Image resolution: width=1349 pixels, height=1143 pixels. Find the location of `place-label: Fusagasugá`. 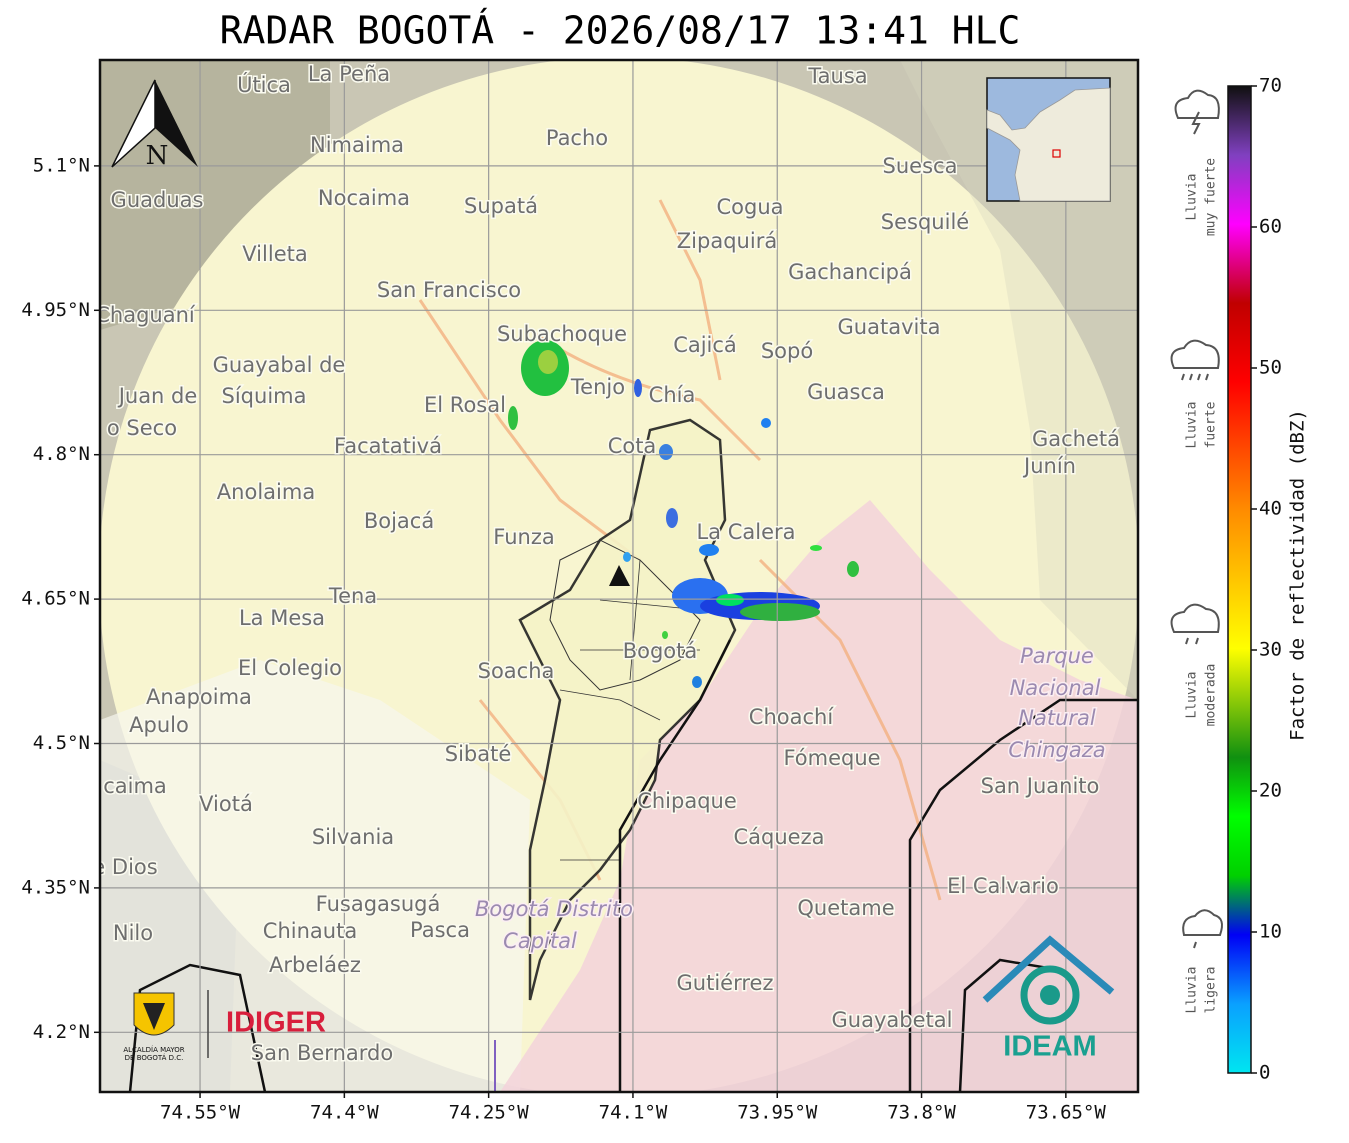

place-label: Fusagasugá is located at coordinates (378, 904).